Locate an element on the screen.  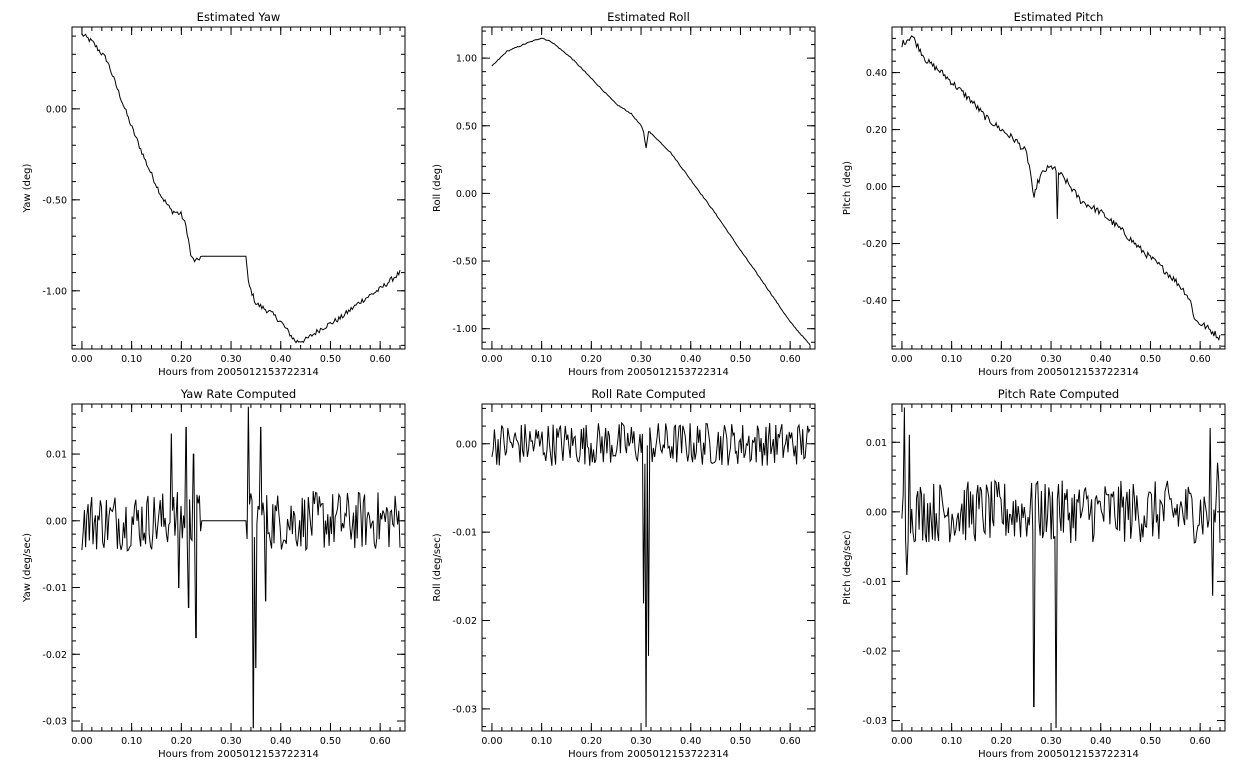
y-axis-label: Yaw (deg) is located at coordinates (27, 188).